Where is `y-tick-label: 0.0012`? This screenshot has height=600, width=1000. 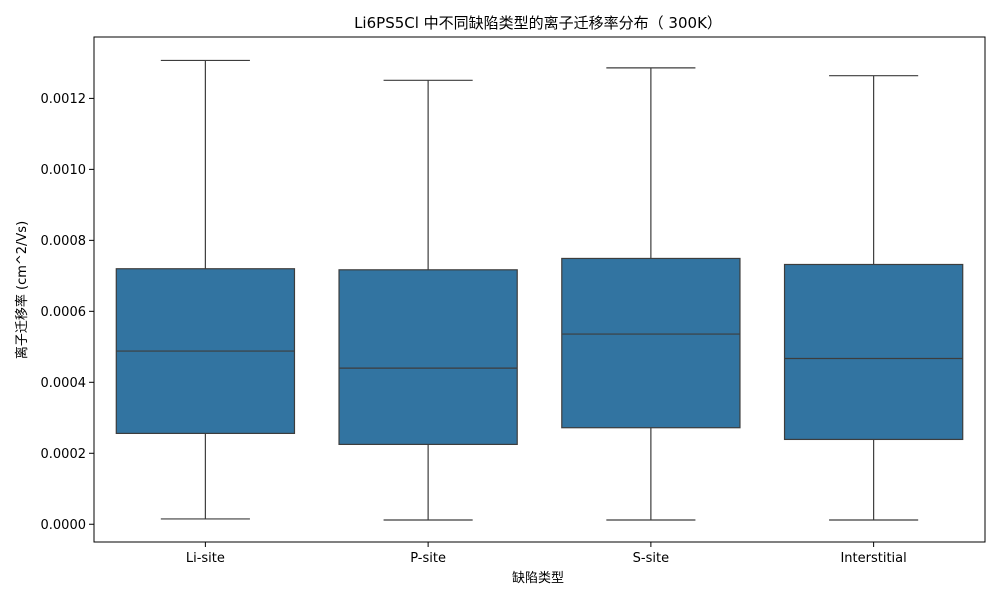
y-tick-label: 0.0012 is located at coordinates (64, 99).